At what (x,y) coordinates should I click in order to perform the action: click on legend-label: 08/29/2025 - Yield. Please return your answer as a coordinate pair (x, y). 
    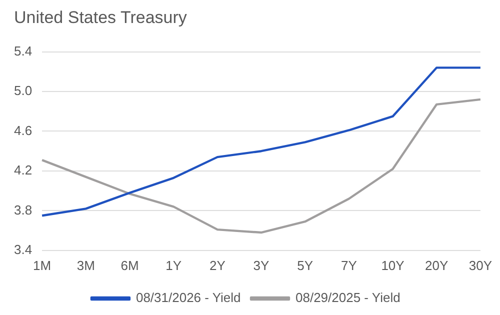
    Looking at the image, I should click on (348, 298).